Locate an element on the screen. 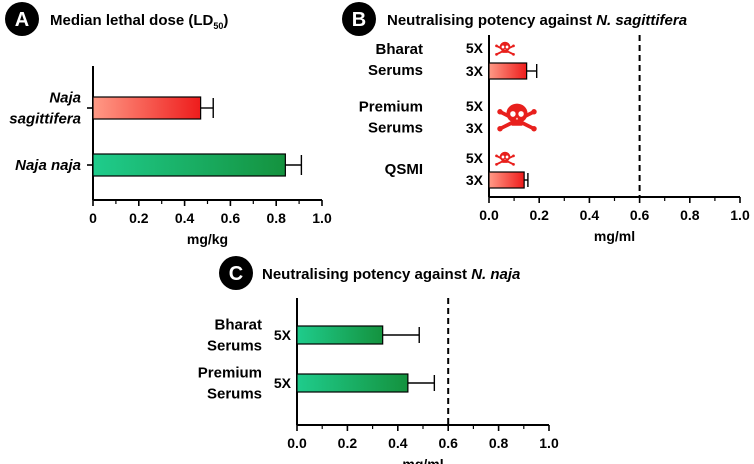  category-label: sagittifera is located at coordinates (45, 119).